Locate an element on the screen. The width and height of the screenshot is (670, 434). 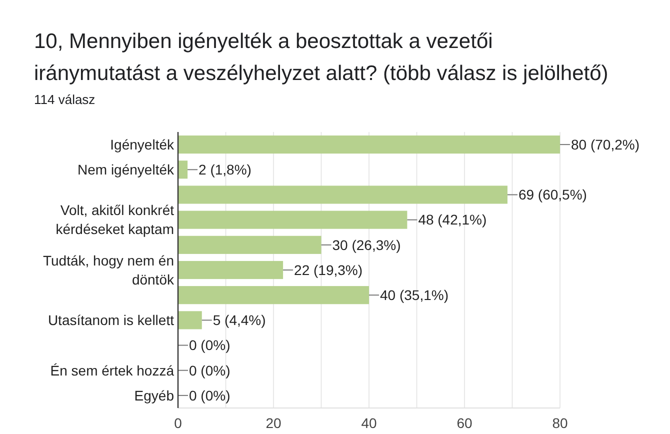
y-tick-label: Egyéb is located at coordinates (154, 395).